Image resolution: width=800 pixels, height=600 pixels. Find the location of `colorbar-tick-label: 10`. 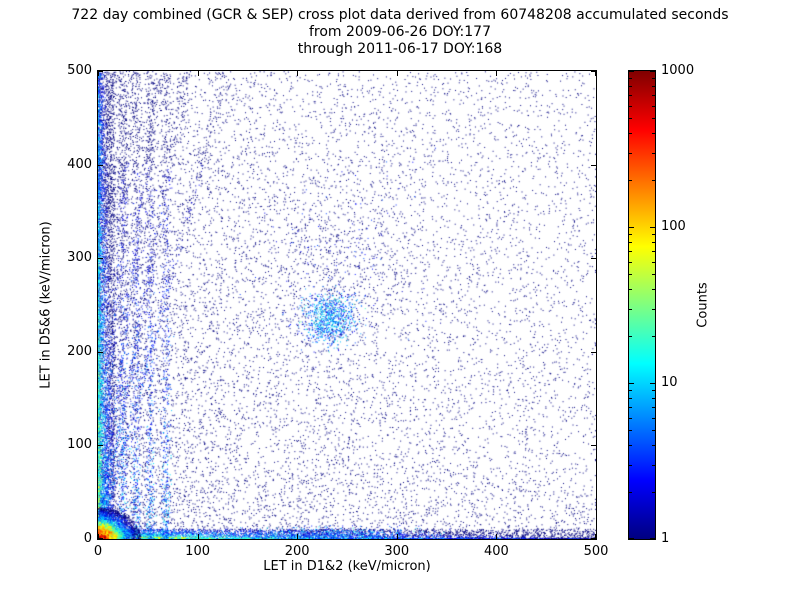

colorbar-tick-label: 10 is located at coordinates (669, 382).